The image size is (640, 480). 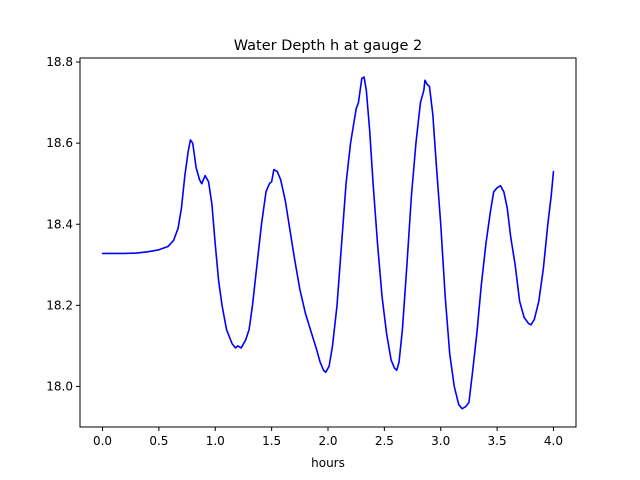 I want to click on x-axis: 0.0 0.5 1.0 1.5 2.0 2.5 3.0 3.5 4.0, so click(x=328, y=437).